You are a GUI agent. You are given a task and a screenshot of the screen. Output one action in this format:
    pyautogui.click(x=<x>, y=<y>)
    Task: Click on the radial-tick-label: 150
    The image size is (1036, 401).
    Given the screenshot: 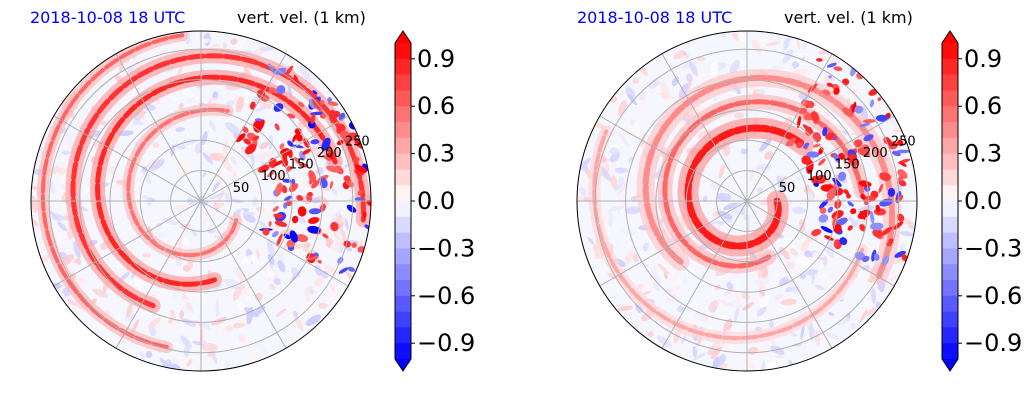 What is the action you would take?
    pyautogui.click(x=301, y=165)
    